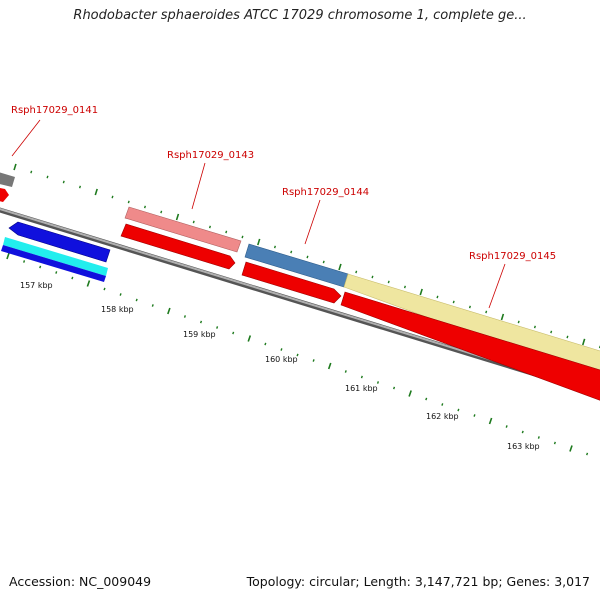  Describe the element at coordinates (53, 263) in the screenshot. I see `gene-feature-blue-lower` at that location.